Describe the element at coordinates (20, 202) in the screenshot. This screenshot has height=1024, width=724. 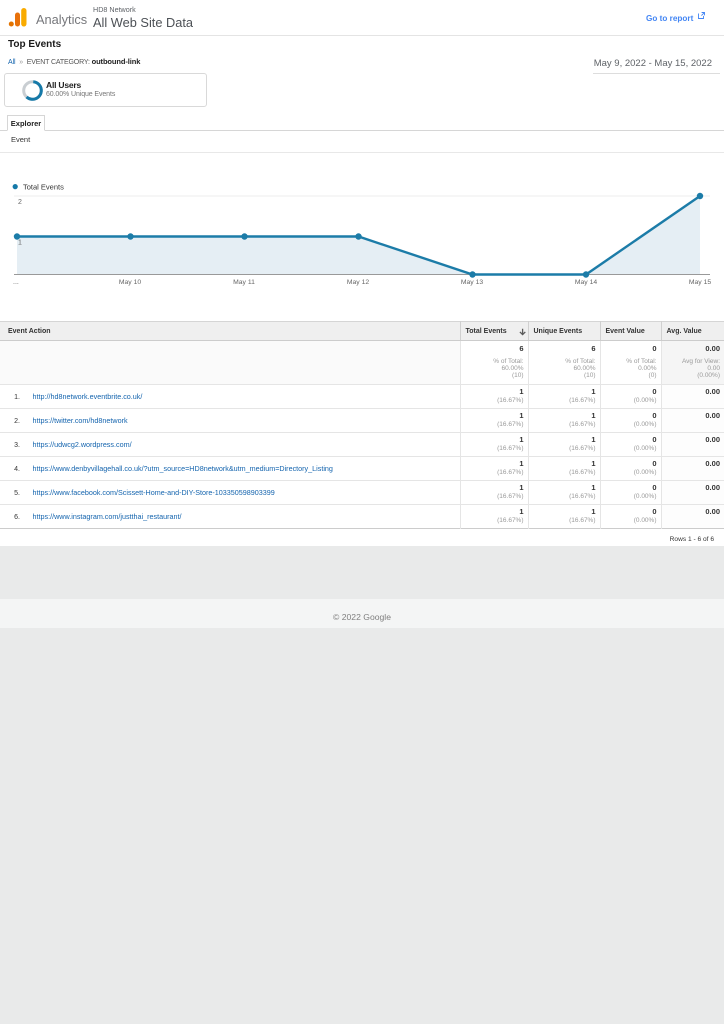
I see `svg-text: 2` at that location.